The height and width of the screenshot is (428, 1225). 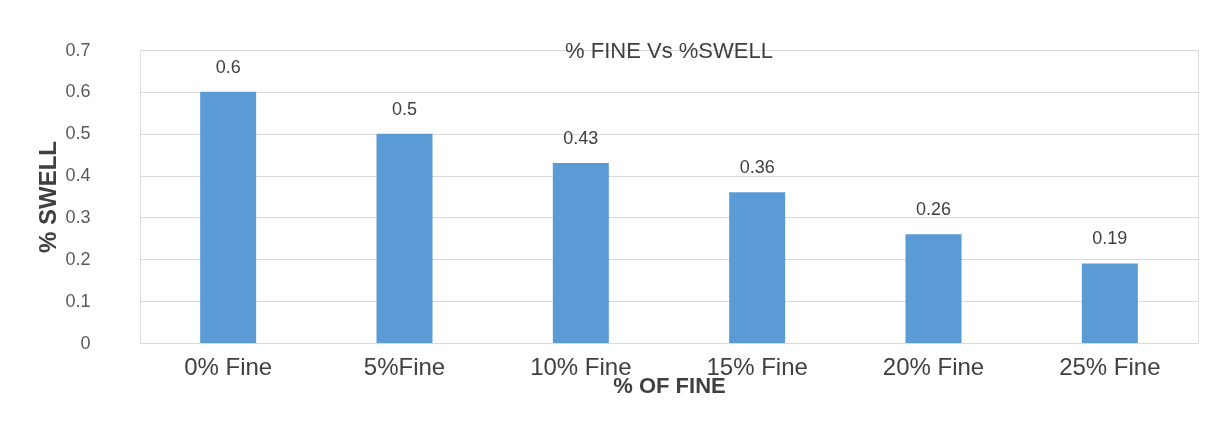 I want to click on data-label: 0.26, so click(x=933, y=209).